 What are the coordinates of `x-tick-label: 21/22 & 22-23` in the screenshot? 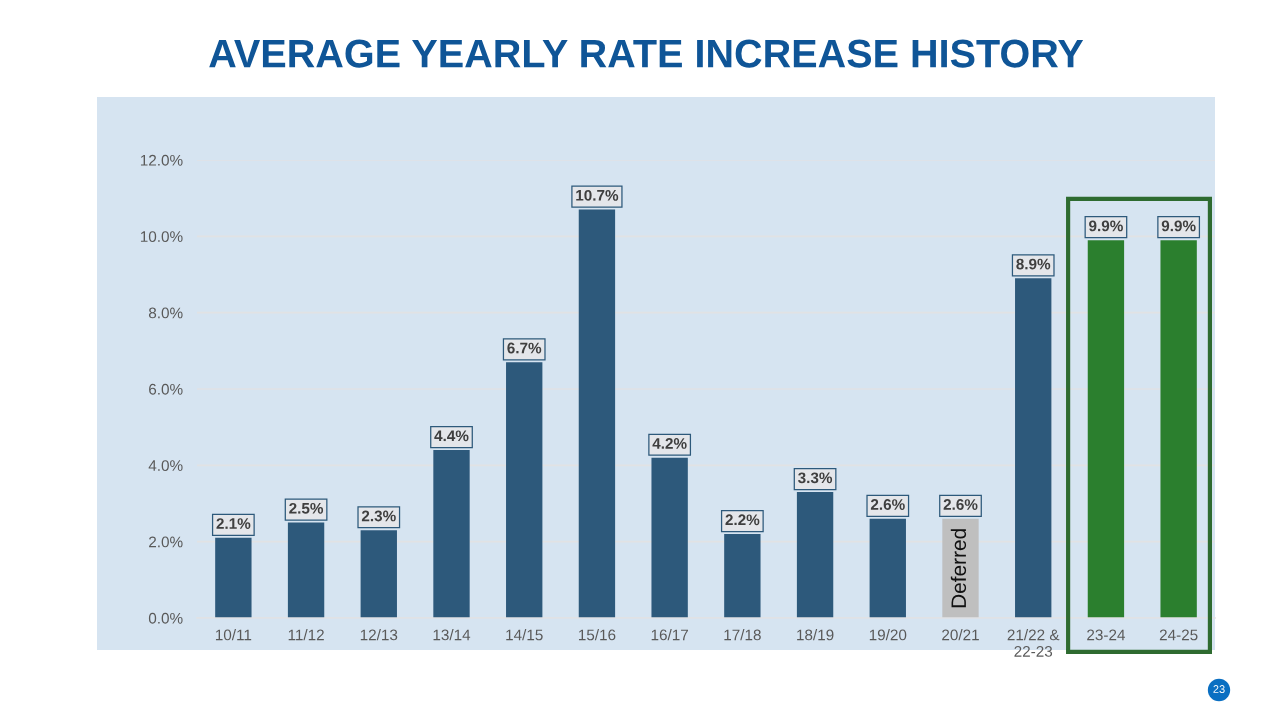 It's located at (1033, 643).